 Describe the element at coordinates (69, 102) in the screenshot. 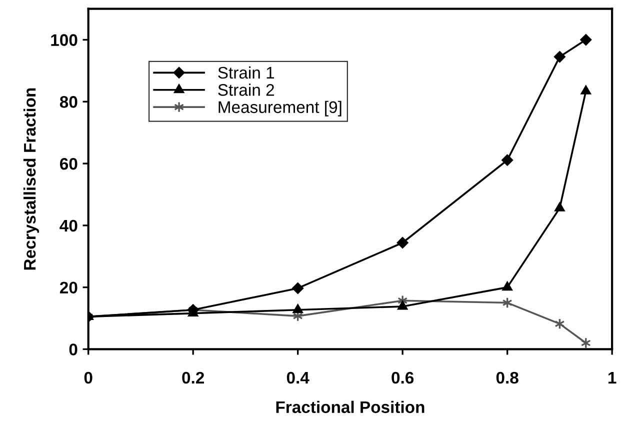

I see `y-tick-label: 80` at that location.